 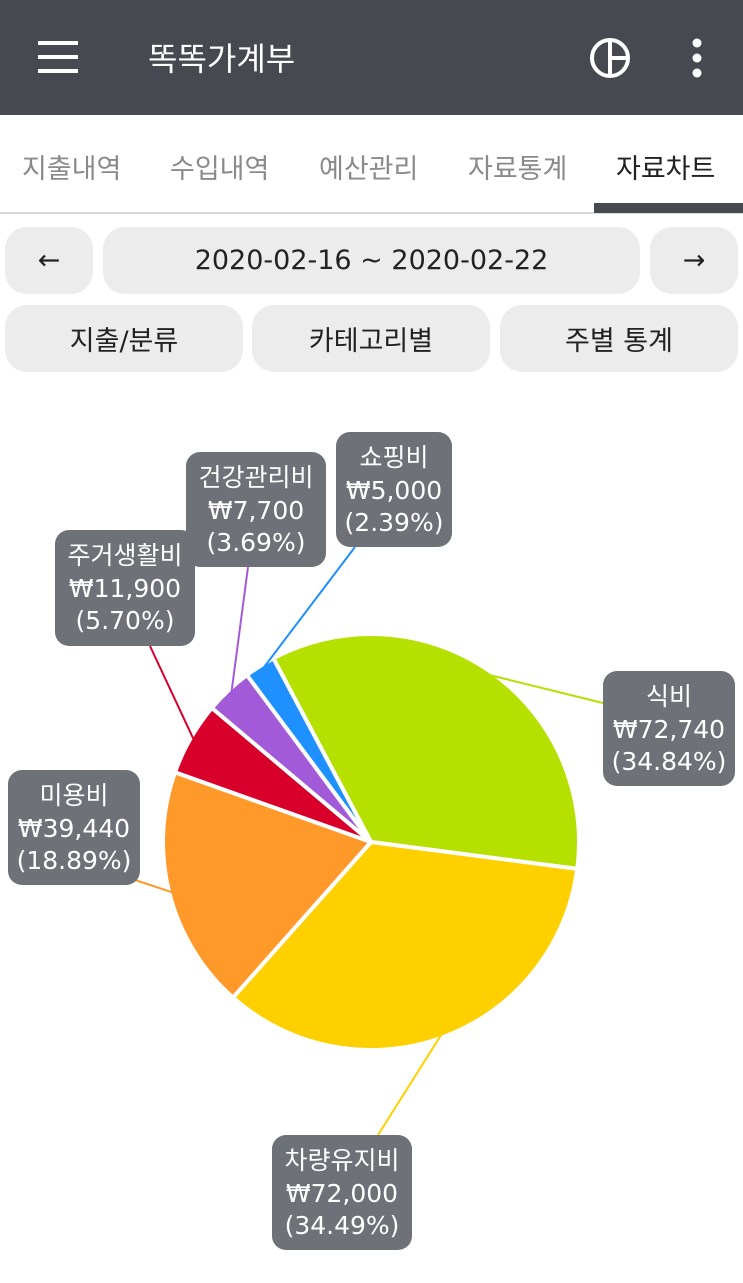 What do you see at coordinates (518, 169) in the screenshot?
I see `tab: 자료통계` at bounding box center [518, 169].